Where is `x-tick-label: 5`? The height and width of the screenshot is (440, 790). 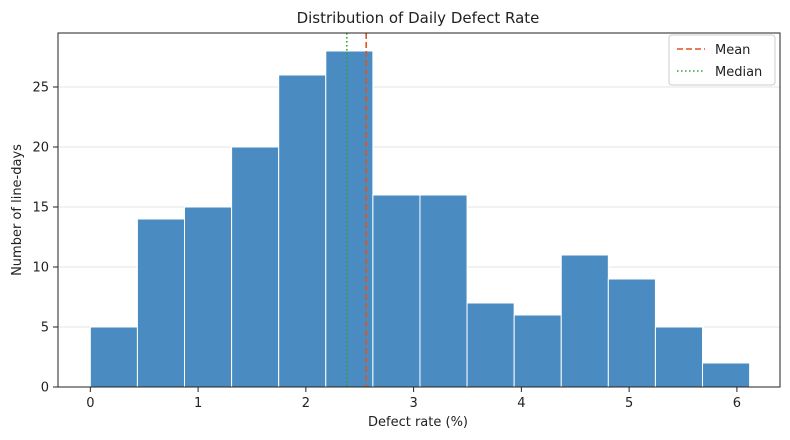
x-tick-label: 5 is located at coordinates (629, 403).